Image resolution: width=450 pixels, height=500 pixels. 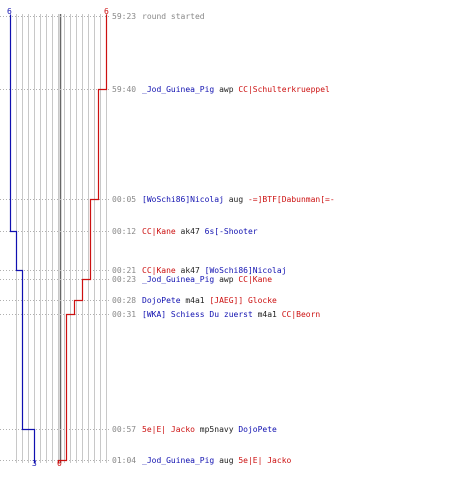 I want to click on event-text: _Jod_Guinea_Pig awp CC|Schulterkrueppel, so click(x=236, y=89).